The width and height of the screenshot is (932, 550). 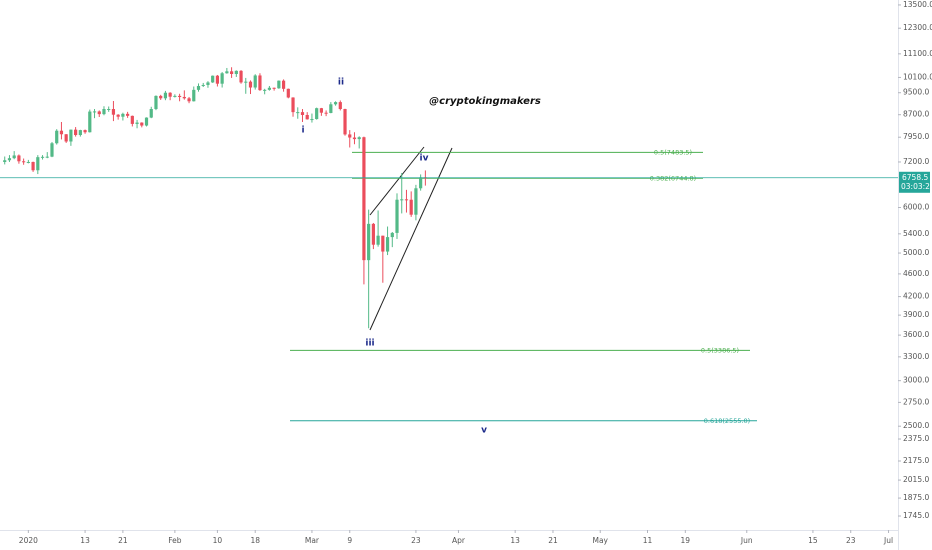 I want to click on y-tick-label: 1875.0, so click(x=916, y=497).